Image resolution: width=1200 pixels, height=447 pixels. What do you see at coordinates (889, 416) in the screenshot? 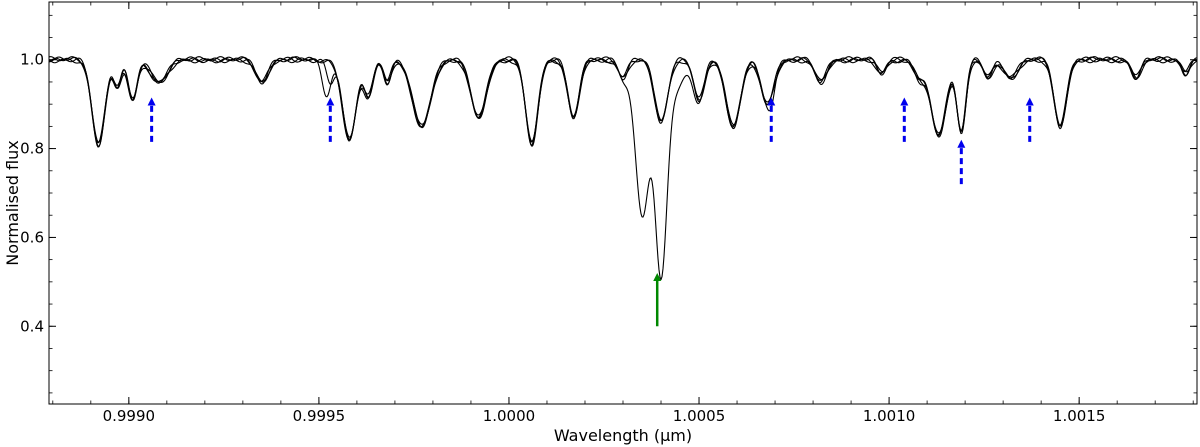
I see `x-tick-label: 1.0010` at bounding box center [889, 416].